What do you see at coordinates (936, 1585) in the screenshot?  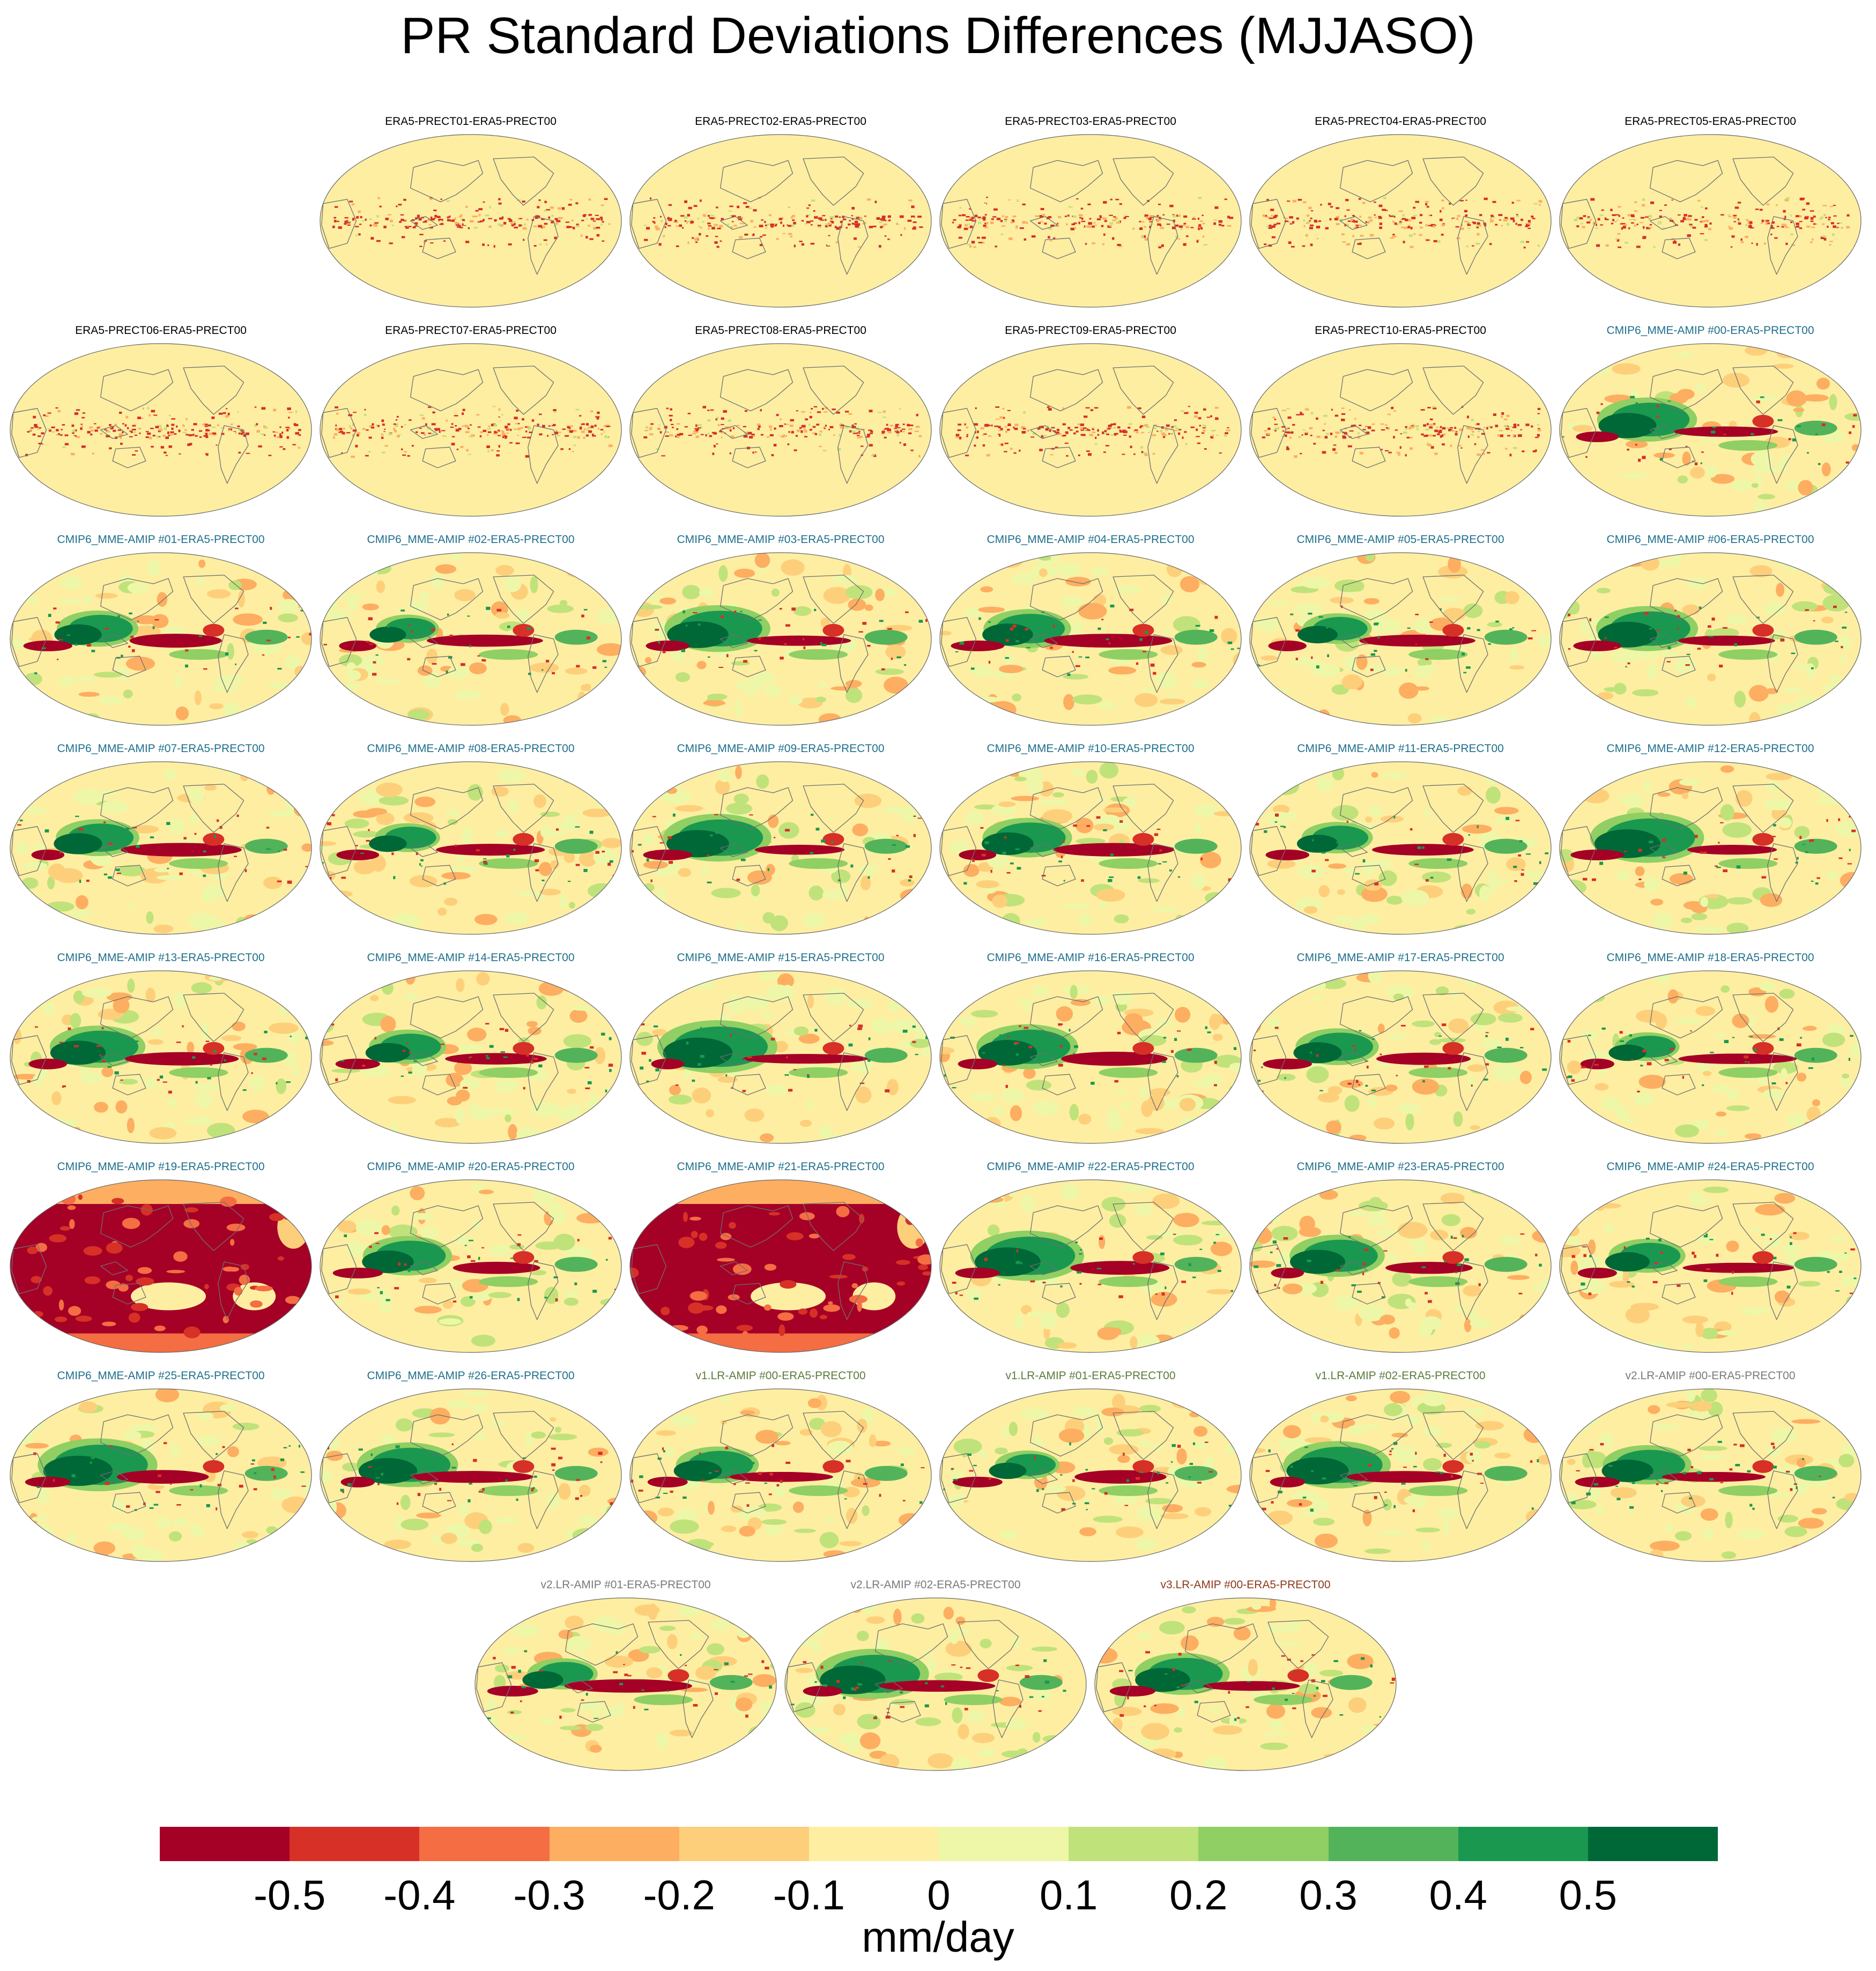 I see `panel-title: v2.LR-AMIP #02-ERA5-PRECT00` at bounding box center [936, 1585].